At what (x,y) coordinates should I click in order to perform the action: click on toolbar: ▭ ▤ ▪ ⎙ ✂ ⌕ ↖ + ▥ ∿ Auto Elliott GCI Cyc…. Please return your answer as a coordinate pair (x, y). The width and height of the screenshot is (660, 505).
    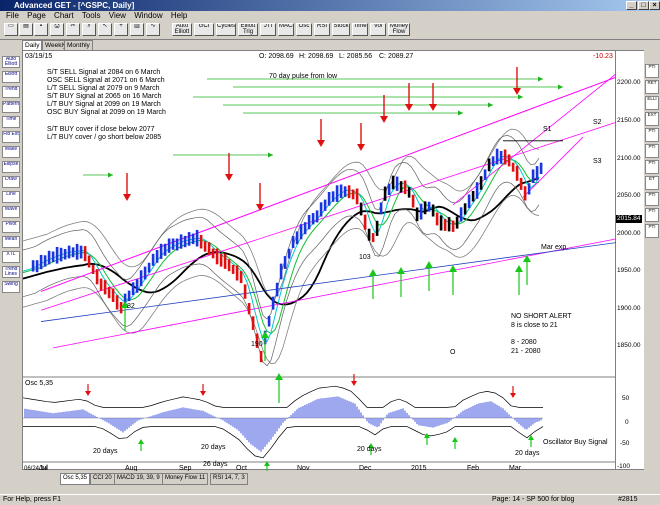
    Looking at the image, I should click on (330, 30).